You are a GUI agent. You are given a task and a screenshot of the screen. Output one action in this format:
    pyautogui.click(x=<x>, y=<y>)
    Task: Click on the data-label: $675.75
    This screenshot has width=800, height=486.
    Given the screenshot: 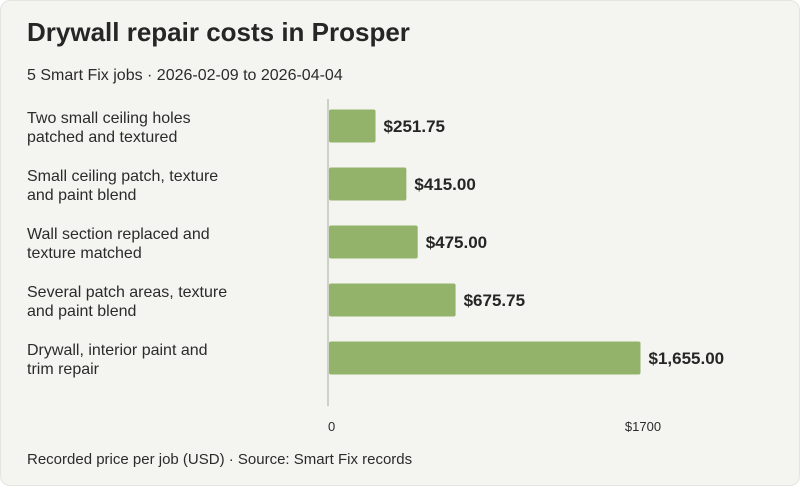 What is the action you would take?
    pyautogui.click(x=494, y=300)
    